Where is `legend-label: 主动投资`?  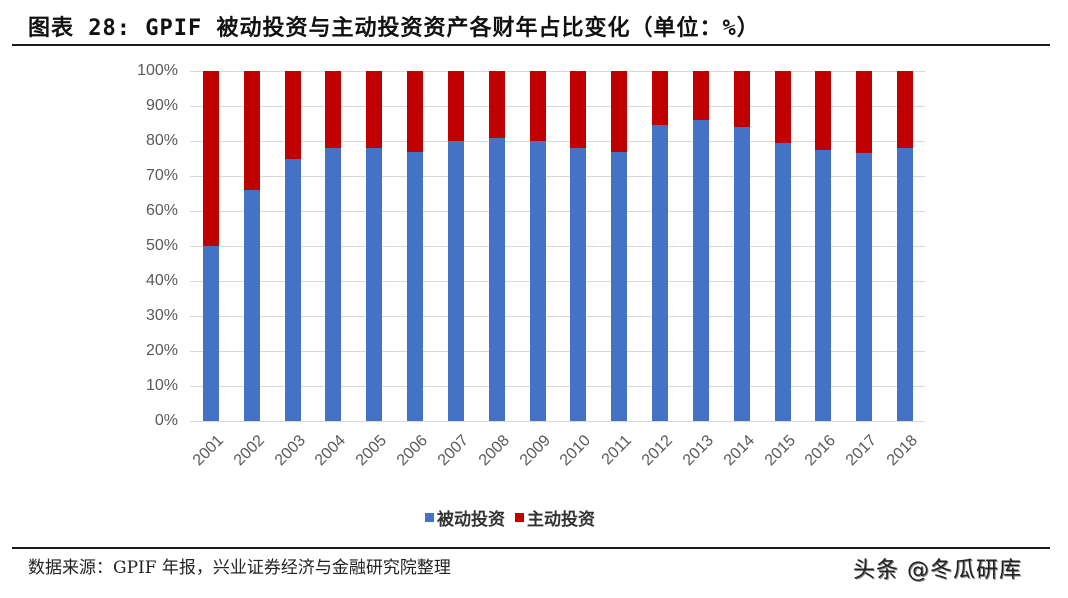 legend-label: 主动投资 is located at coordinates (561, 520).